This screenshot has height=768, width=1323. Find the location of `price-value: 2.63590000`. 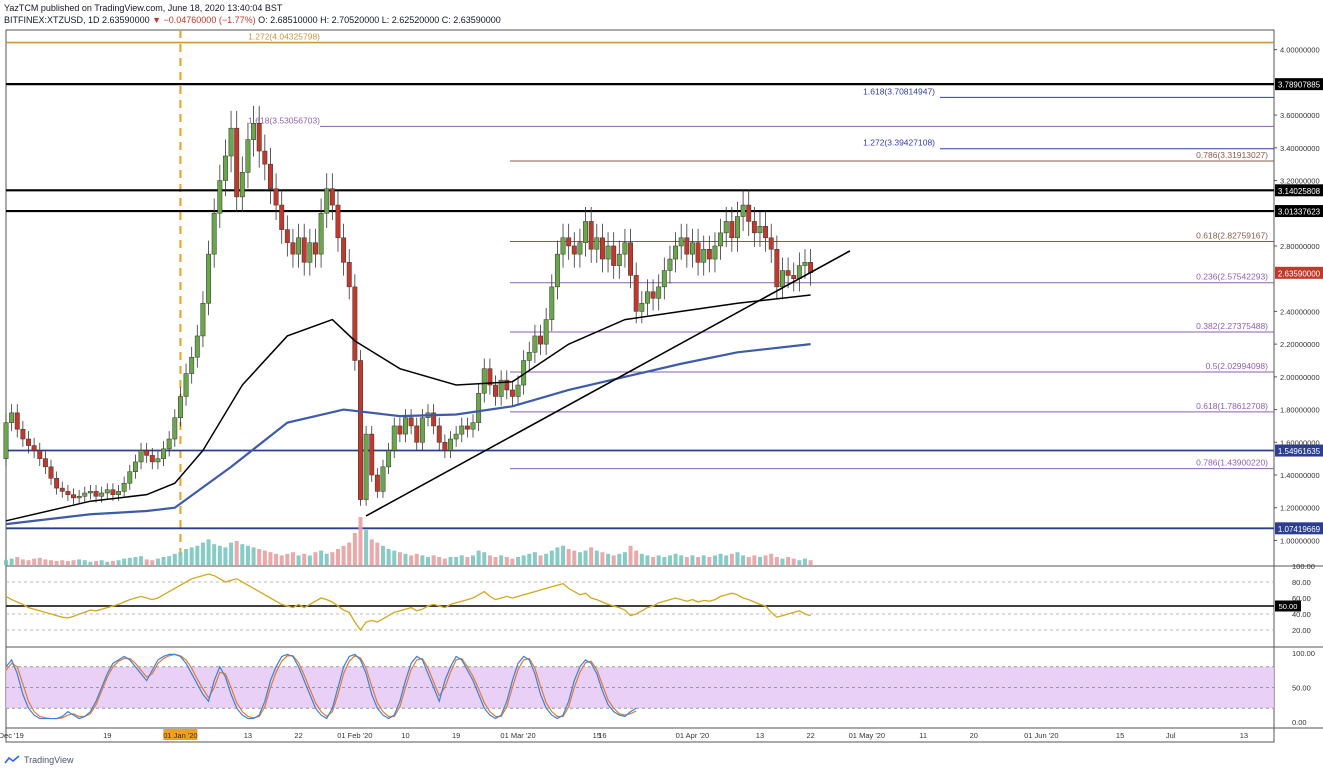

price-value: 2.63590000 is located at coordinates (126, 20).